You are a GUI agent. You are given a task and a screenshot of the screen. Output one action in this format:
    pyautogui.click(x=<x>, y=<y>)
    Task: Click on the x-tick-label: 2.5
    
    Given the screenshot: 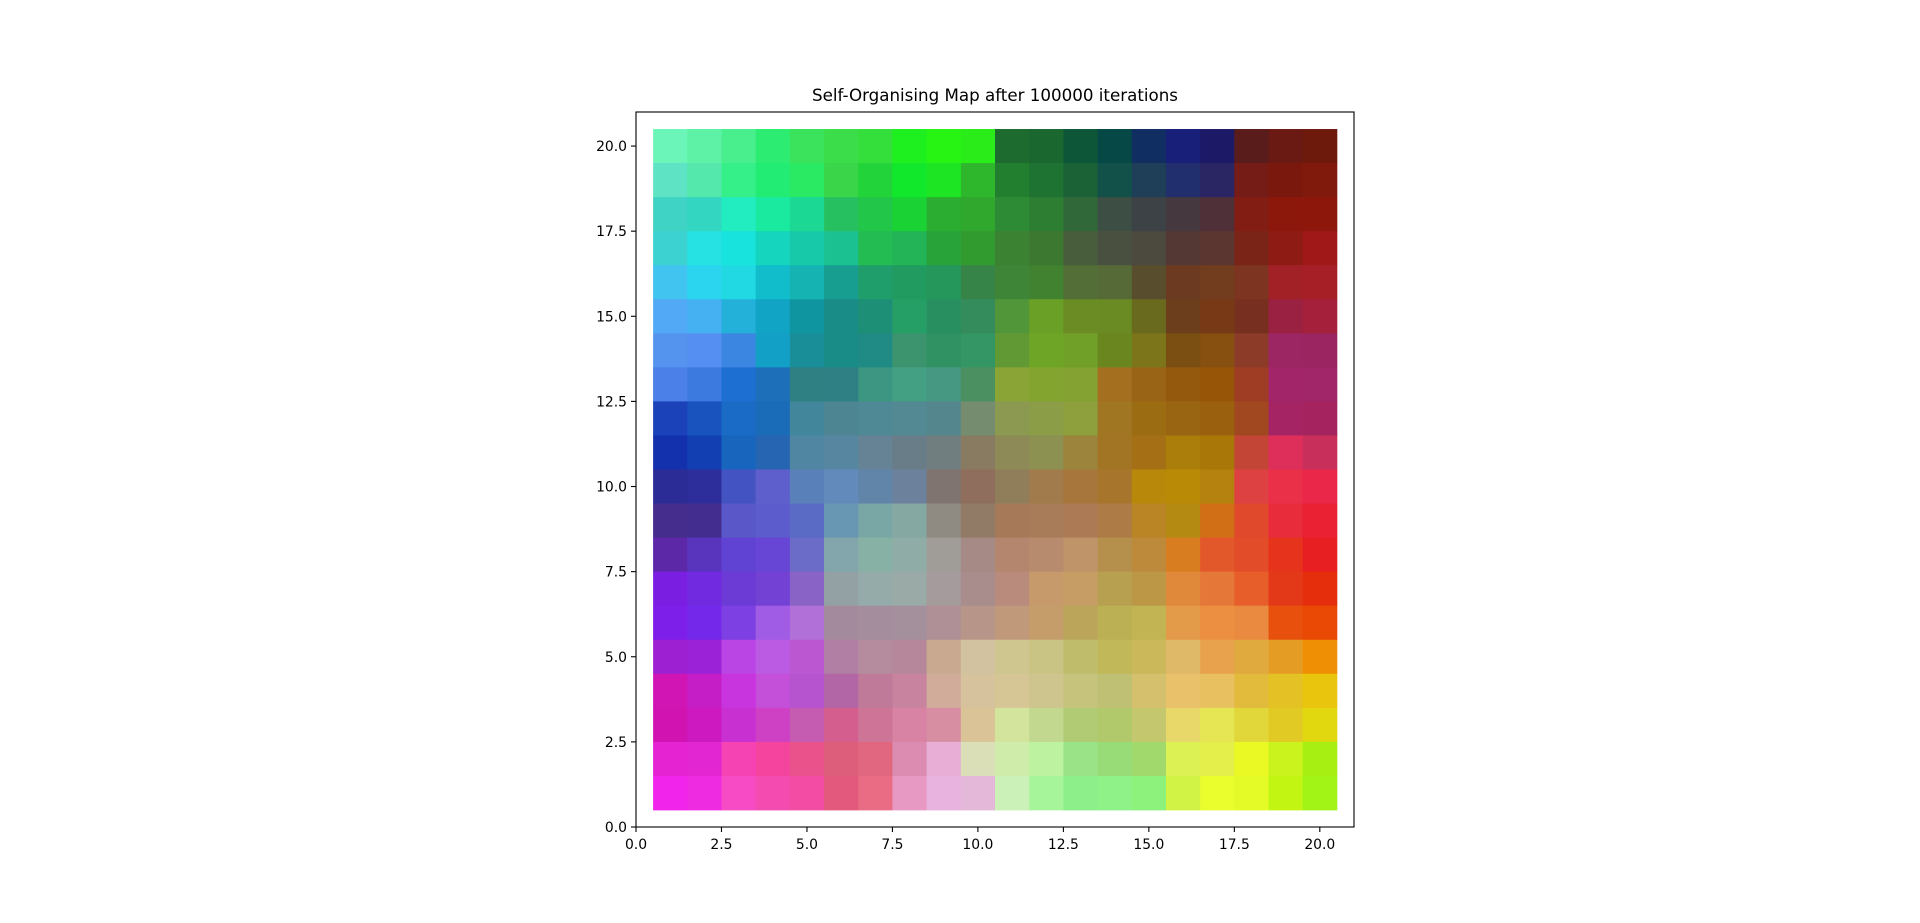 What is the action you would take?
    pyautogui.click(x=721, y=845)
    